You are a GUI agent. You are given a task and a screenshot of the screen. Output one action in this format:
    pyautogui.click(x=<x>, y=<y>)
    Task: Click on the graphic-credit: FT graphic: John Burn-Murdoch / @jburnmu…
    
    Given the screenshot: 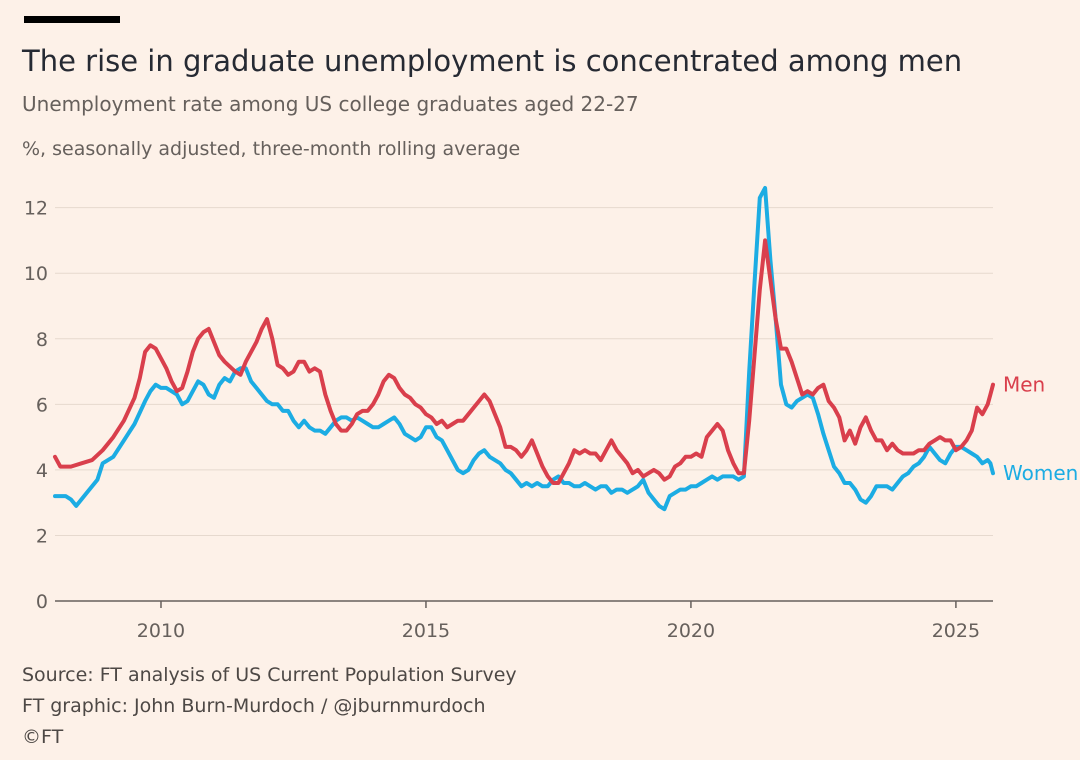 What is the action you would take?
    pyautogui.click(x=254, y=706)
    